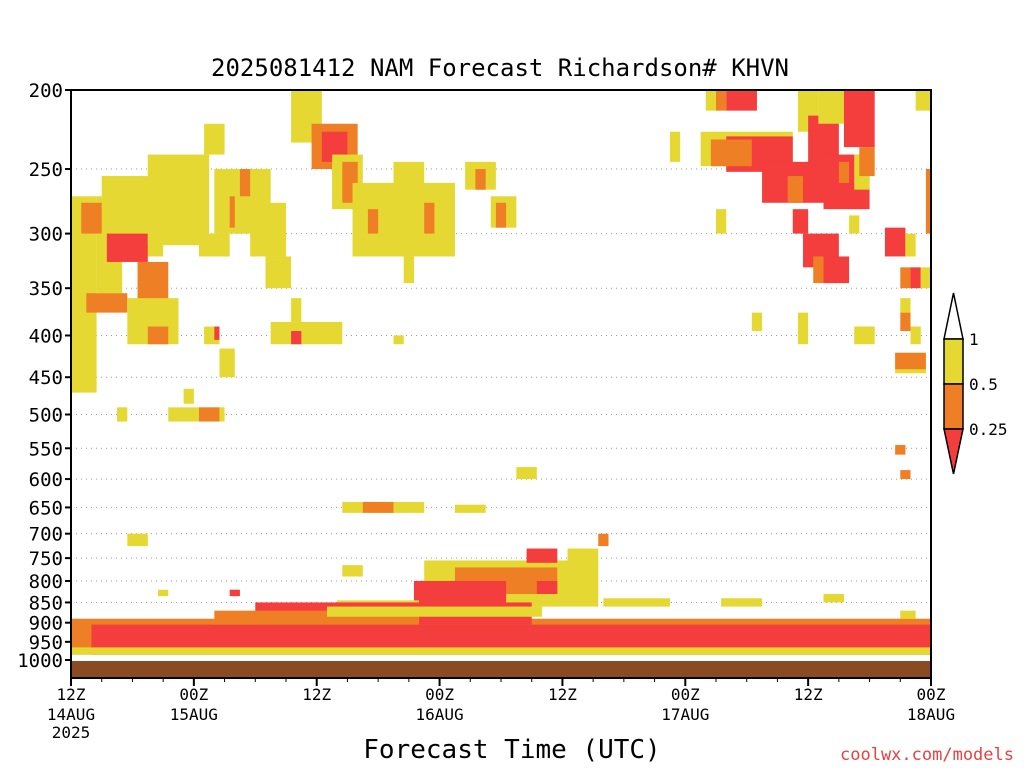 The image size is (1024, 768). Describe the element at coordinates (974, 339) in the screenshot. I see `legend-label: 1` at that location.